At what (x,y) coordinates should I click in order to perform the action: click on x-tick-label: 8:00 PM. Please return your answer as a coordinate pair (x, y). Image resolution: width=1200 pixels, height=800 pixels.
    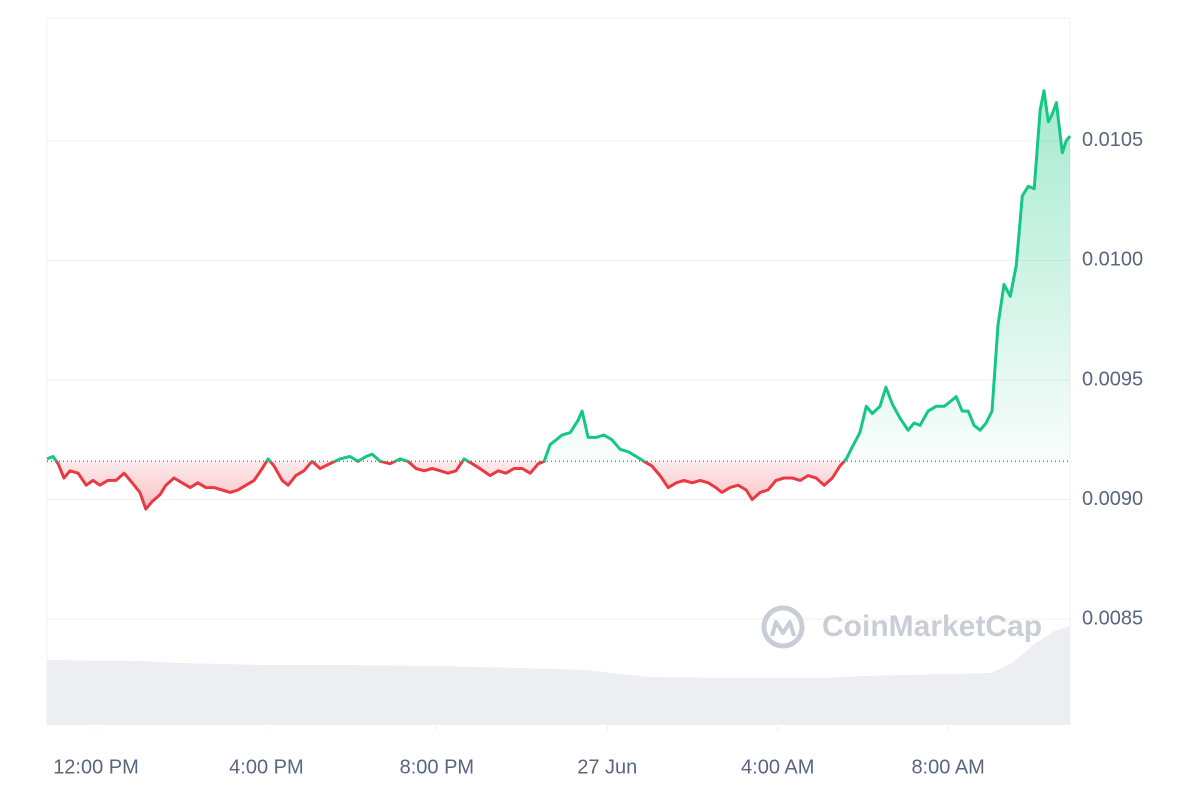
    Looking at the image, I should click on (437, 767).